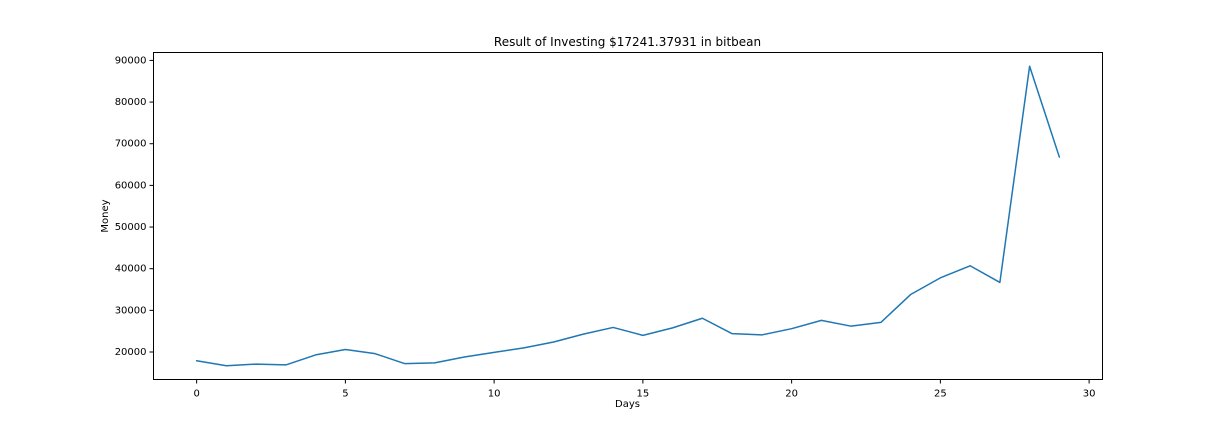  Describe the element at coordinates (196, 394) in the screenshot. I see `x-tick-label: 0` at that location.